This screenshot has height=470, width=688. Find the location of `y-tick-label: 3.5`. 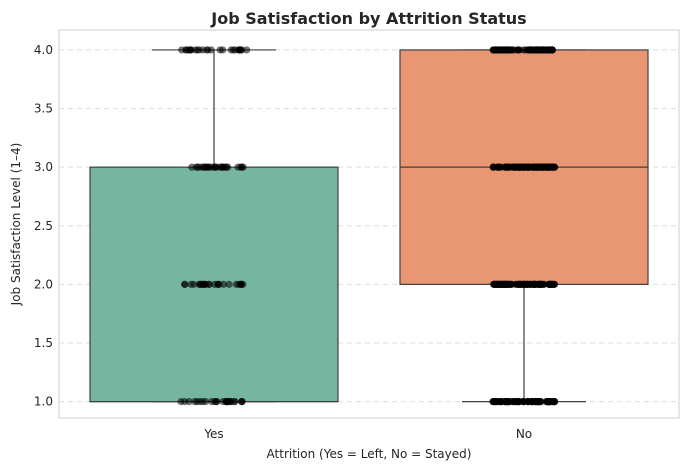

y-tick-label: 3.5 is located at coordinates (43, 109).